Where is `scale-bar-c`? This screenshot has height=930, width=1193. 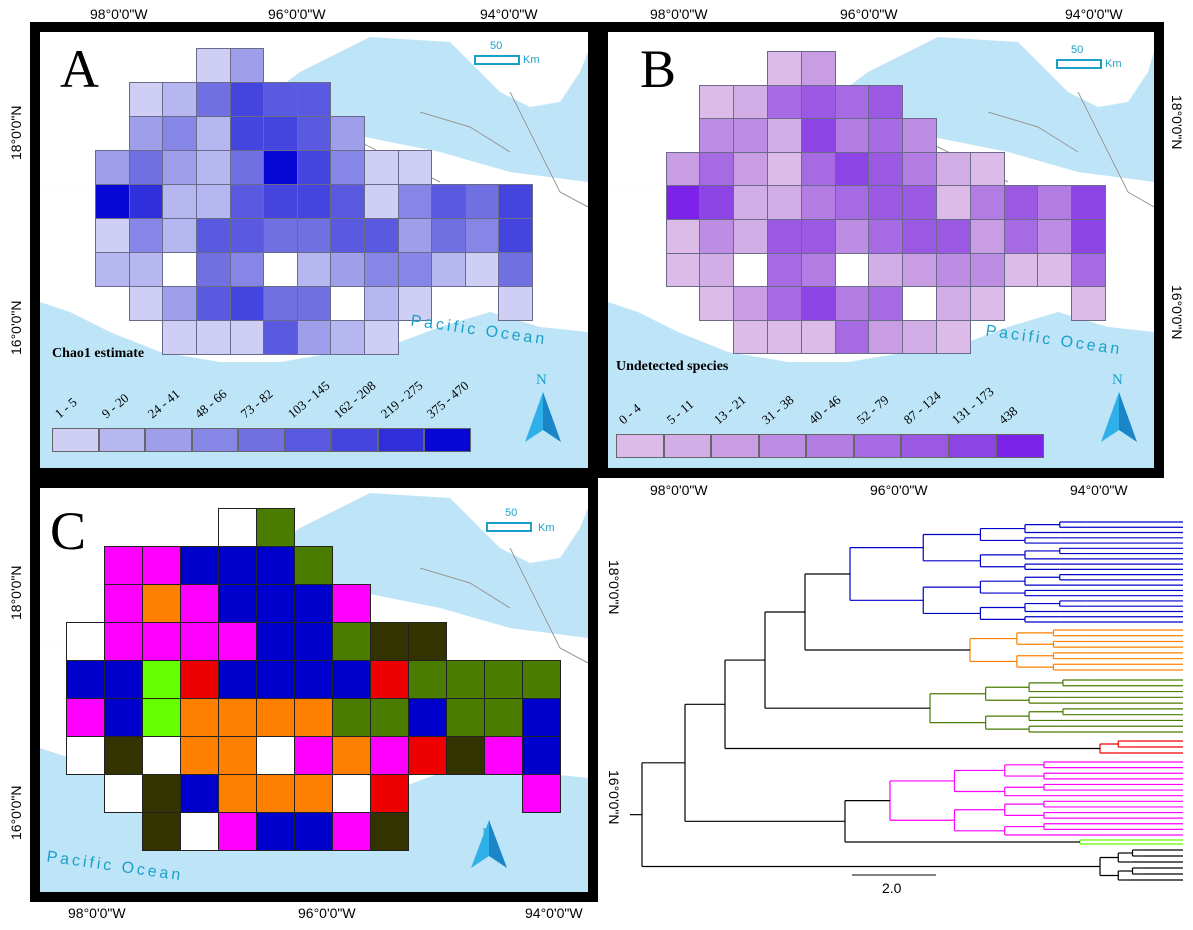 scale-bar-c is located at coordinates (509, 527).